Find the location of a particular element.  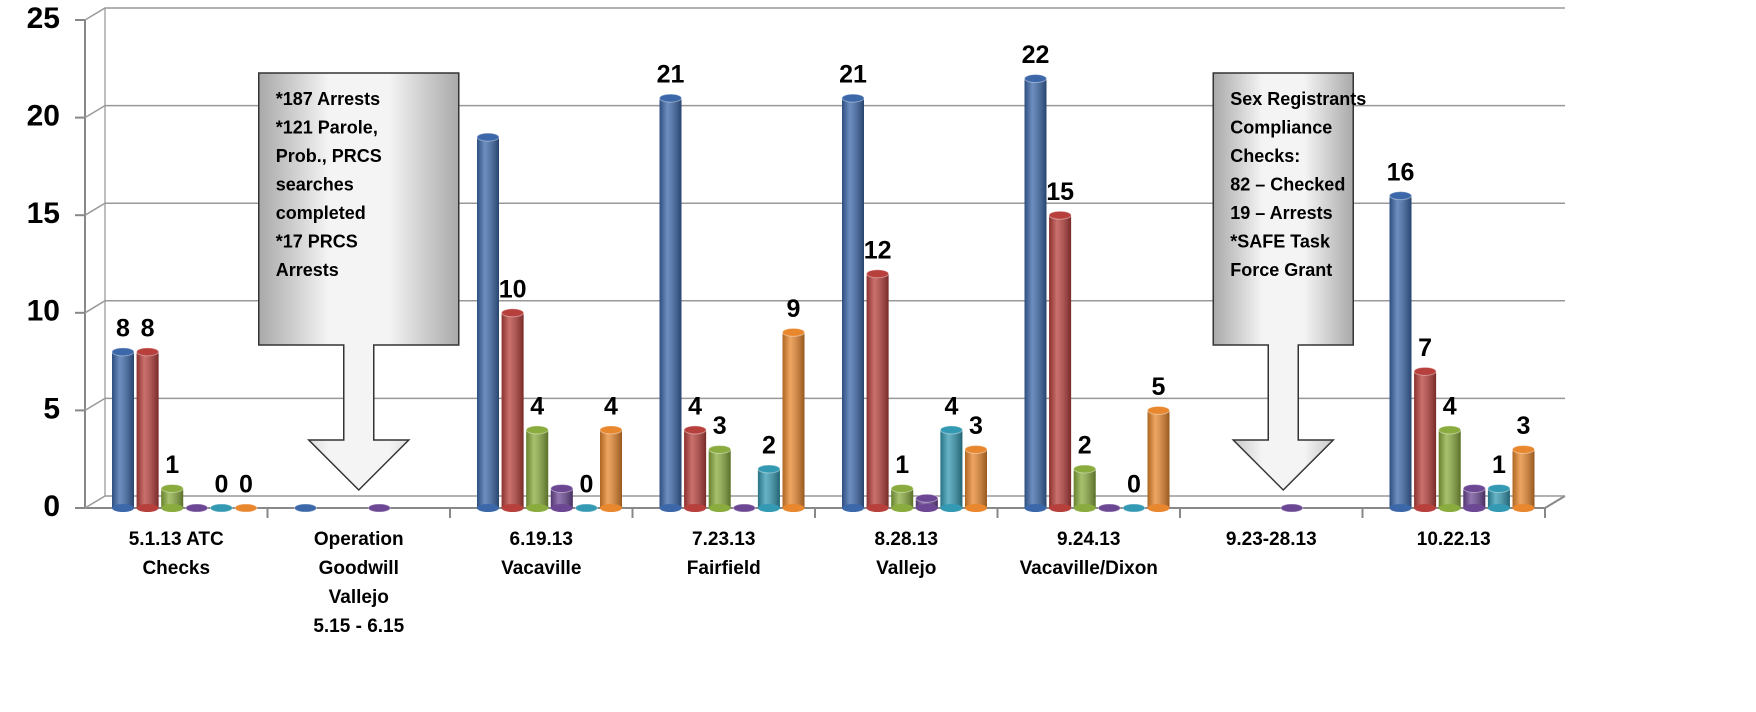

data-label: 8 is located at coordinates (148, 328).